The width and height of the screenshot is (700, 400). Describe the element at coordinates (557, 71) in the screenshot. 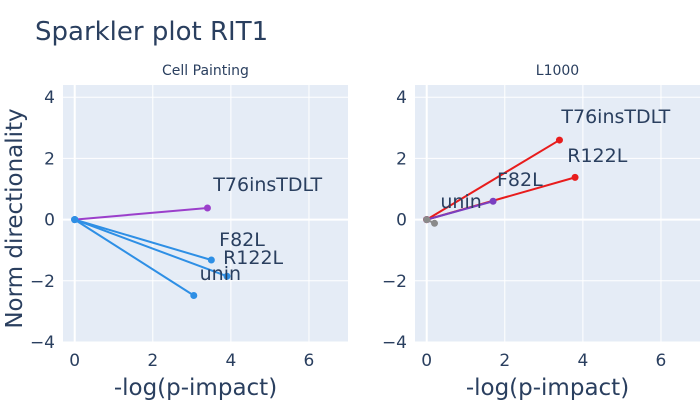

I see `subplot-title: L1000` at that location.